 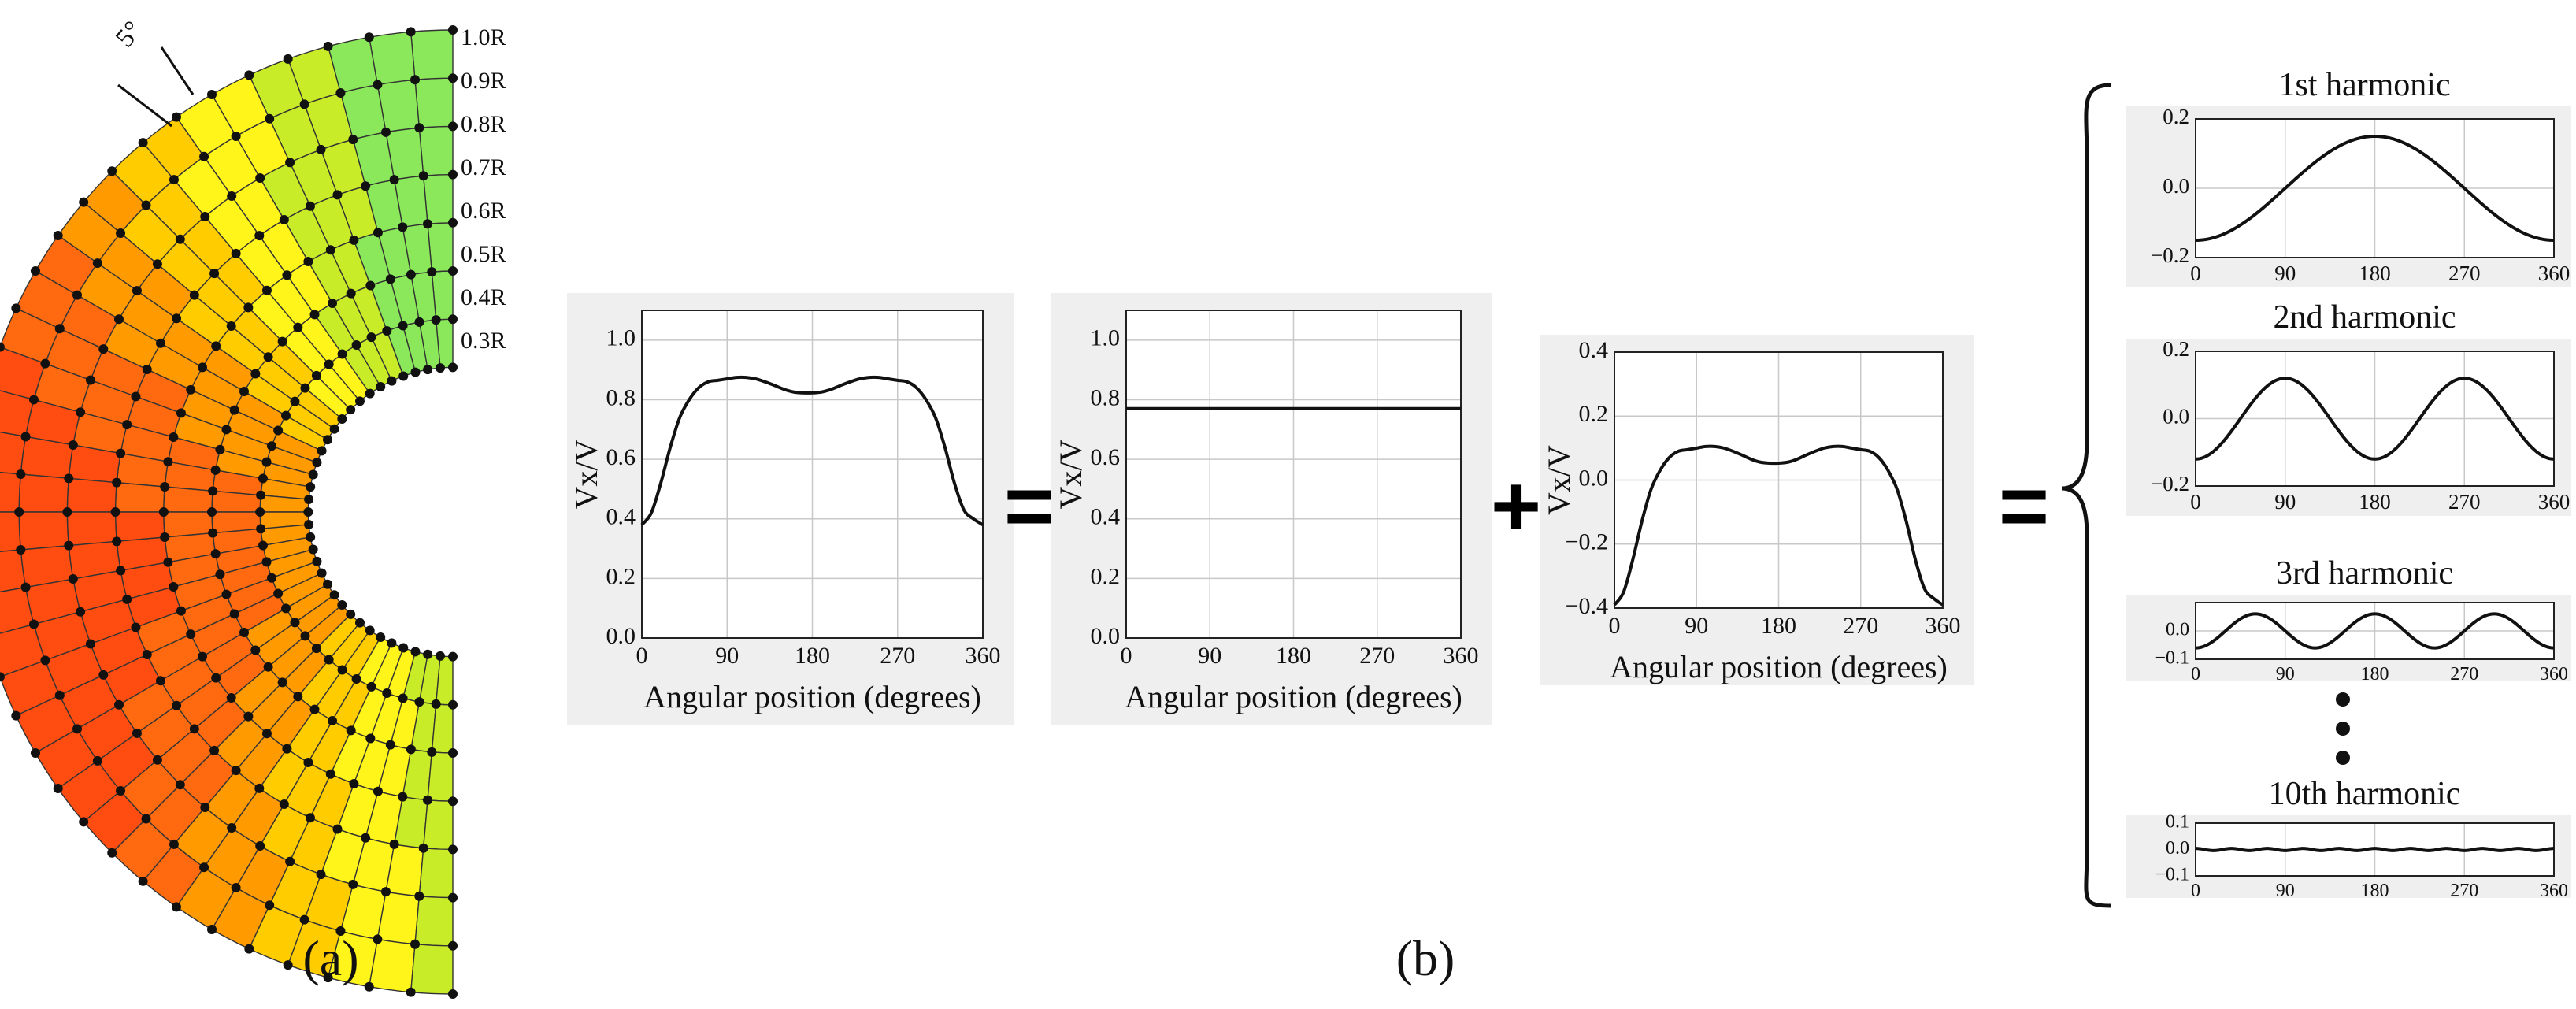 What do you see at coordinates (2343, 729) in the screenshot?
I see `ellipsis-dot` at bounding box center [2343, 729].